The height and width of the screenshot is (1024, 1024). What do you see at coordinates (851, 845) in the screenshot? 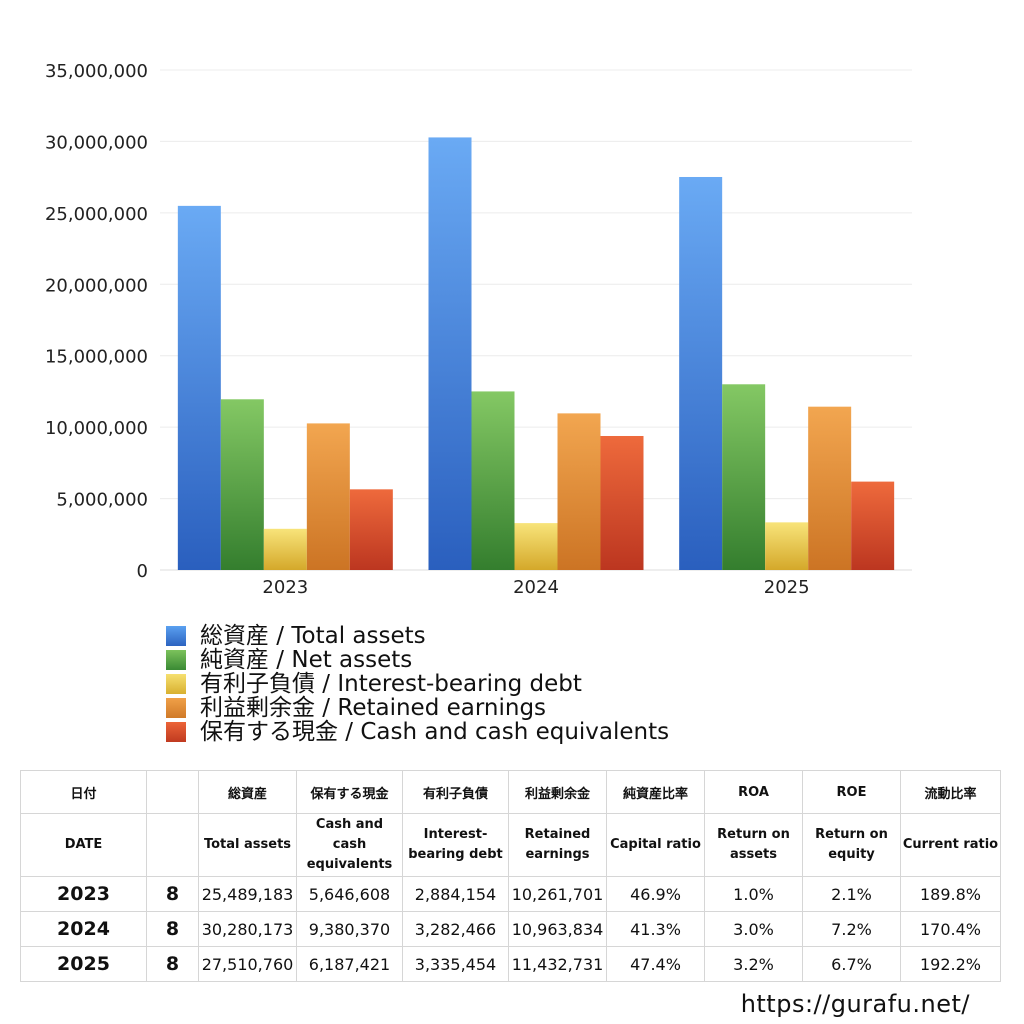
I see `table-header-cell: Return on equity` at bounding box center [851, 845].